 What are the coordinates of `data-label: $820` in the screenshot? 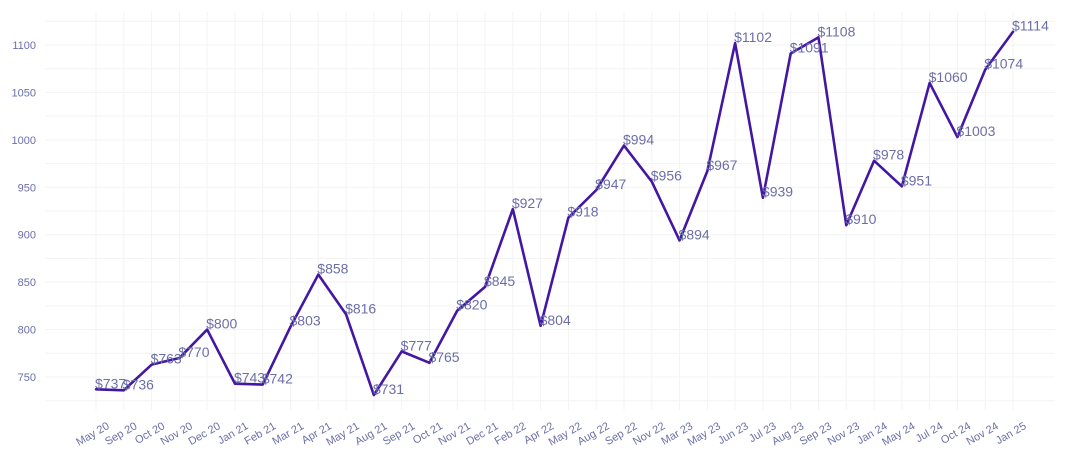 It's located at (471, 305).